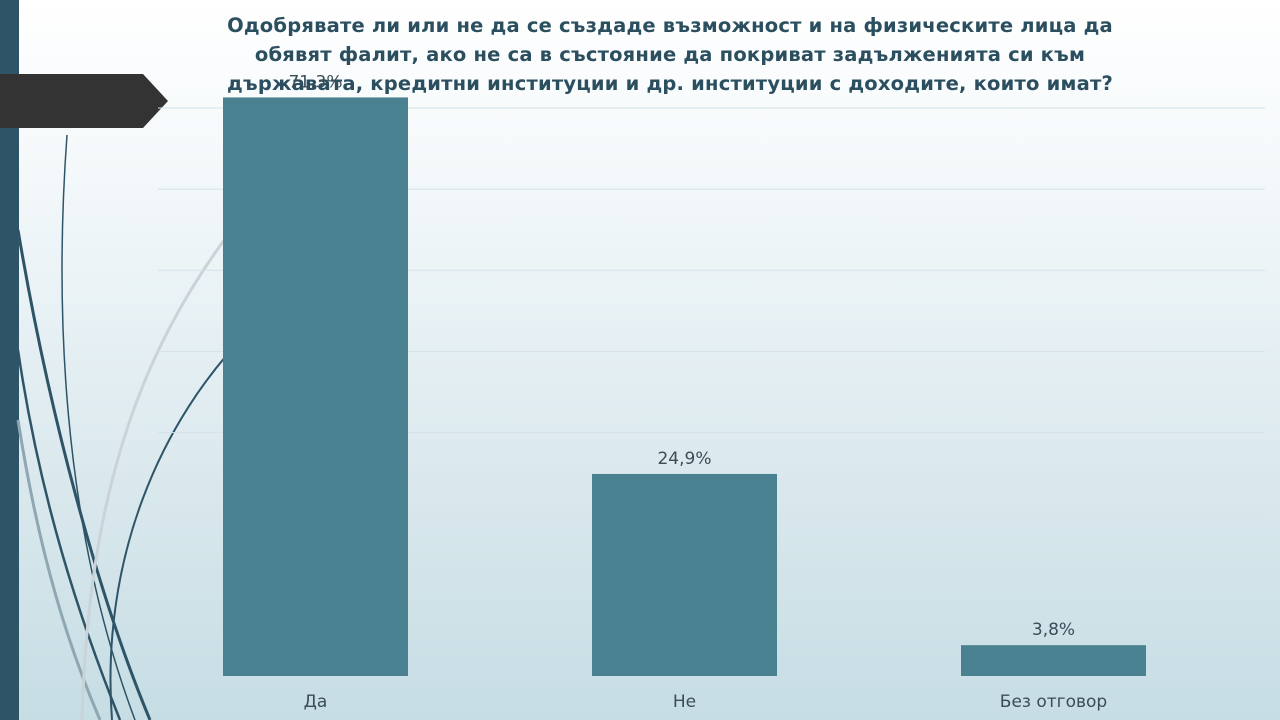  I want to click on data-label-0: 71,3%, so click(315, 82).